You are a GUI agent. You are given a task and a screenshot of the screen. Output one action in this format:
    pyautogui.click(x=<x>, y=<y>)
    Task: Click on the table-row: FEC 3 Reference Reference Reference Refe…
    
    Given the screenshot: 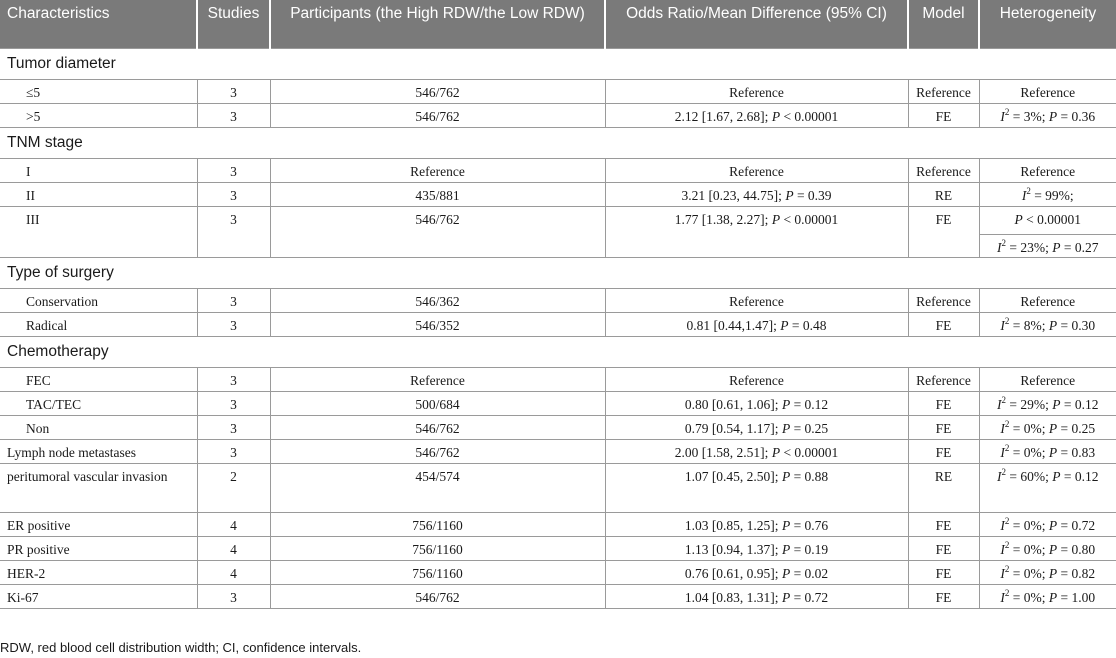 What is the action you would take?
    pyautogui.click(x=558, y=379)
    